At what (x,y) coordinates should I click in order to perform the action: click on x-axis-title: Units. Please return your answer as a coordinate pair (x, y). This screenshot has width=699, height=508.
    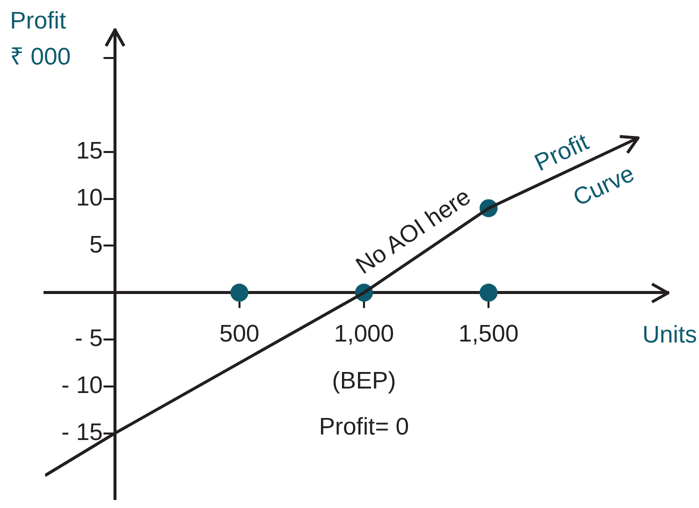
    Looking at the image, I should click on (669, 334).